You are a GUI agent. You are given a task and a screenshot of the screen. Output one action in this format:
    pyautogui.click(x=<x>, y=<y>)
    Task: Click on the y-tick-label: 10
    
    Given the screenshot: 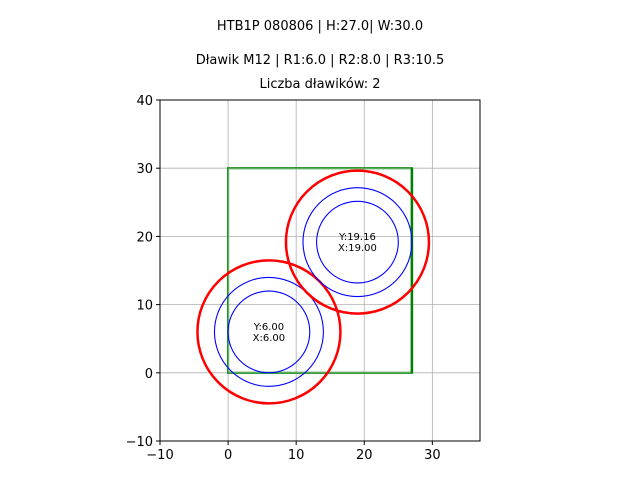 What is the action you would take?
    pyautogui.click(x=144, y=306)
    